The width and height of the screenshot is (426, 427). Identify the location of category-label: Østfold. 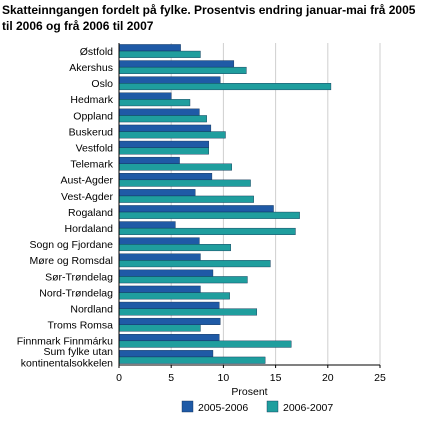
(96, 52).